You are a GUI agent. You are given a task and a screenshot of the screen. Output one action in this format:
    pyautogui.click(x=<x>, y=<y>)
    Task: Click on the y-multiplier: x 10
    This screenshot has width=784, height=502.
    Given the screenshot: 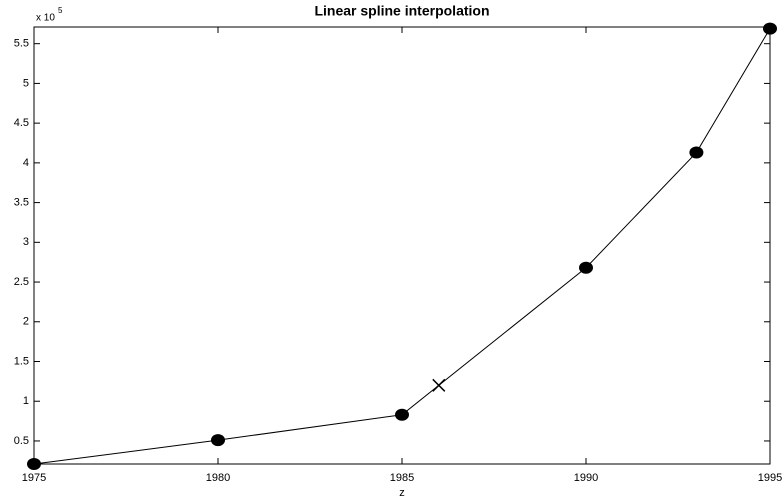 What is the action you would take?
    pyautogui.click(x=45, y=18)
    